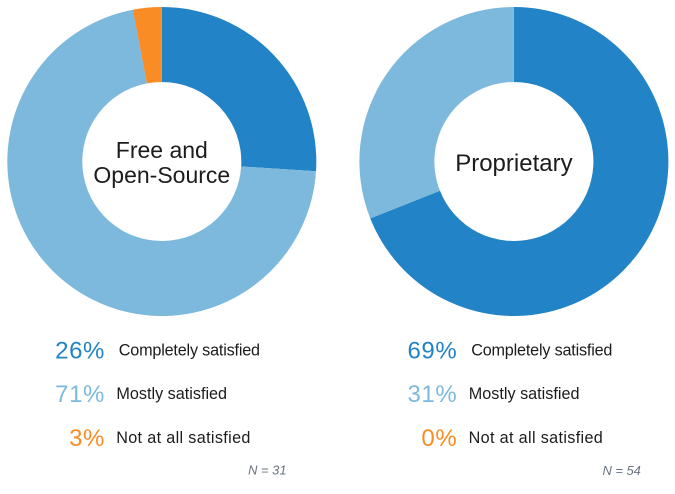 The image size is (675, 494). Describe the element at coordinates (432, 394) in the screenshot. I see `svg-text: 31%` at that location.